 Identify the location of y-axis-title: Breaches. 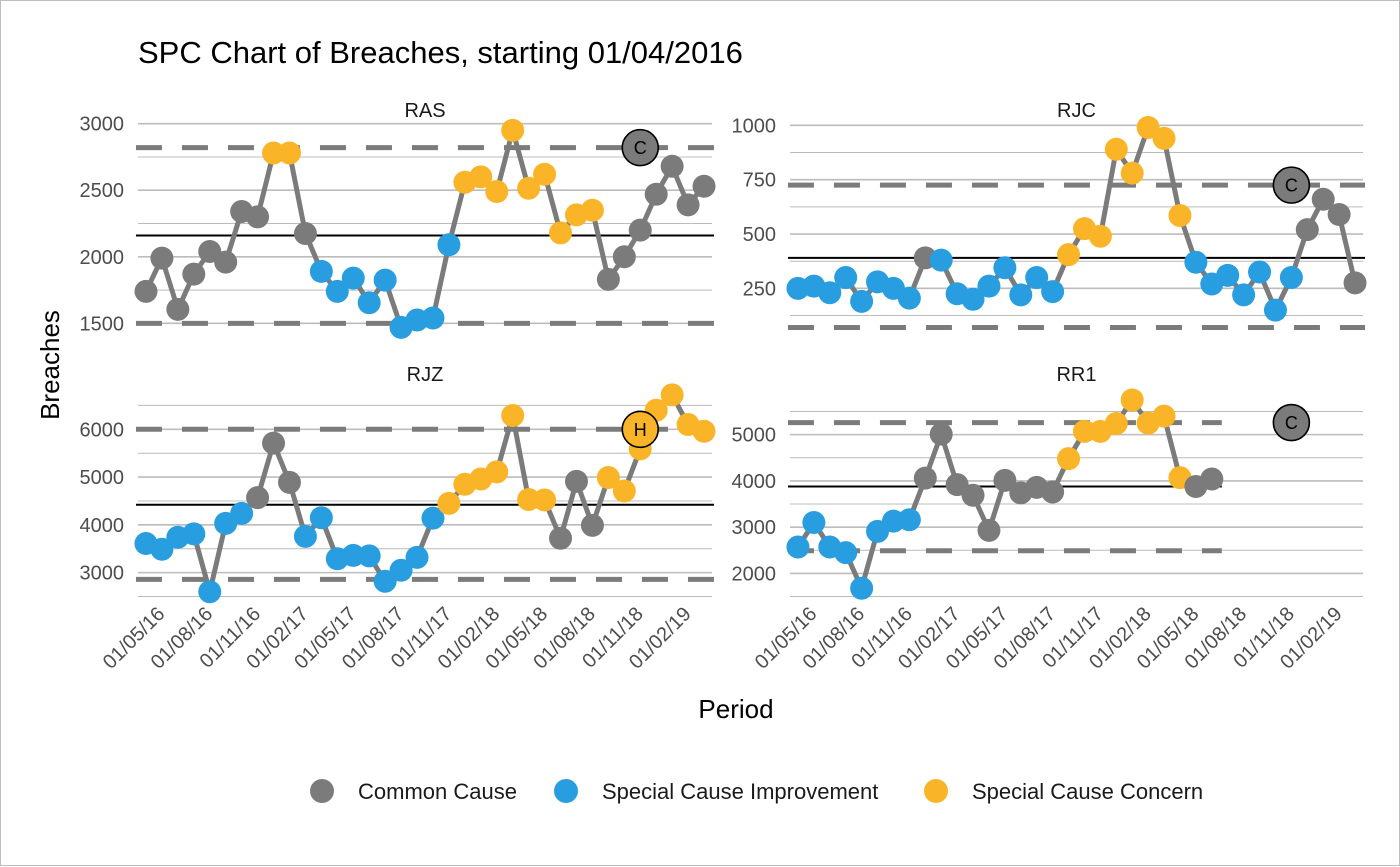
(50, 365).